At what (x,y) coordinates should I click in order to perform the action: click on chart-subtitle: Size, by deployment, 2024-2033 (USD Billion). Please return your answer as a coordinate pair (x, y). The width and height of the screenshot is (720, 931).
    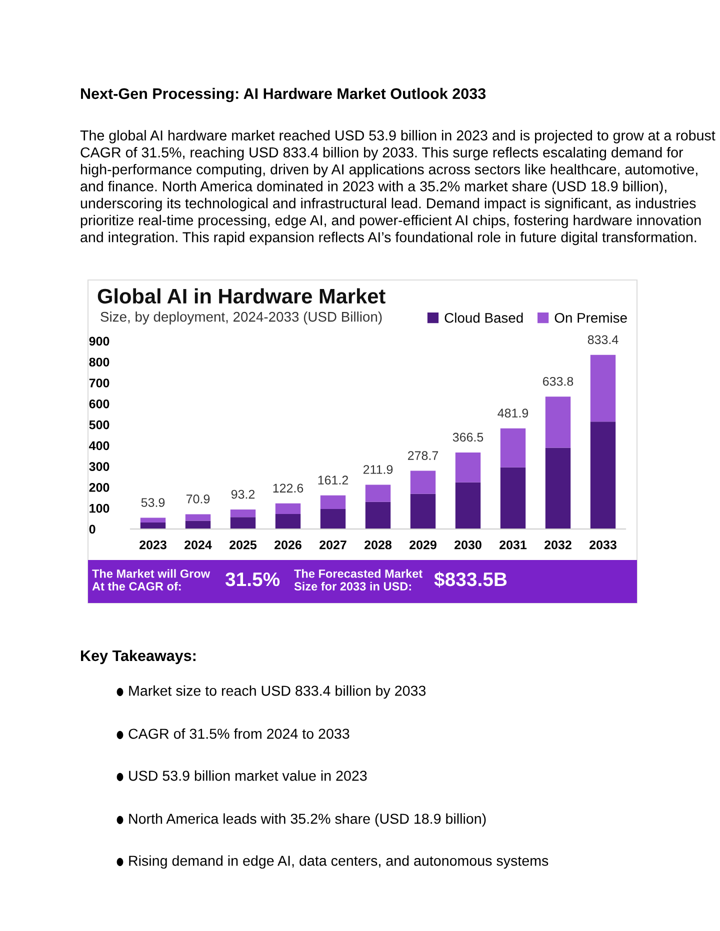
    Looking at the image, I should click on (241, 318).